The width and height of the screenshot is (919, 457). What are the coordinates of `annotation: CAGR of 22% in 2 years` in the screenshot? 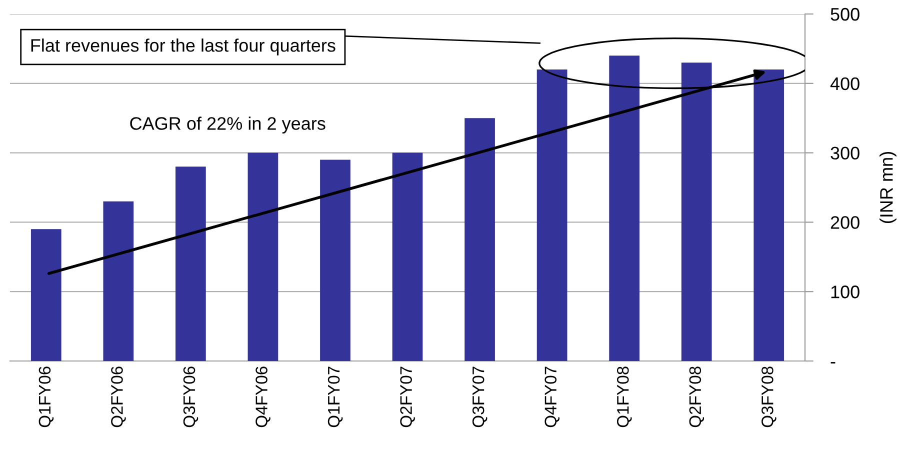 It's located at (228, 125).